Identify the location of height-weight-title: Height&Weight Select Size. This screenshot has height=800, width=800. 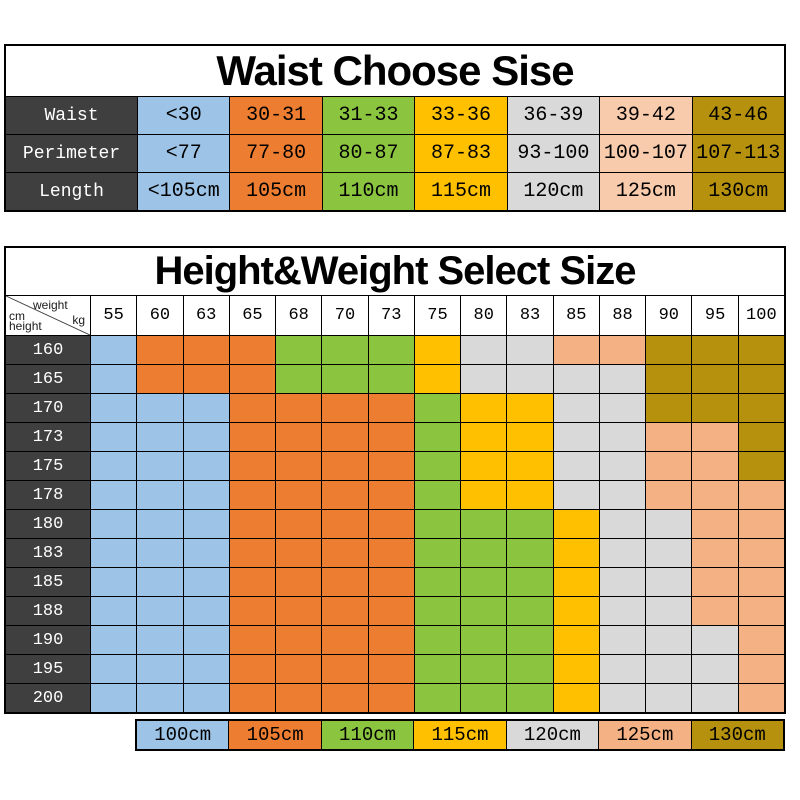
(395, 271).